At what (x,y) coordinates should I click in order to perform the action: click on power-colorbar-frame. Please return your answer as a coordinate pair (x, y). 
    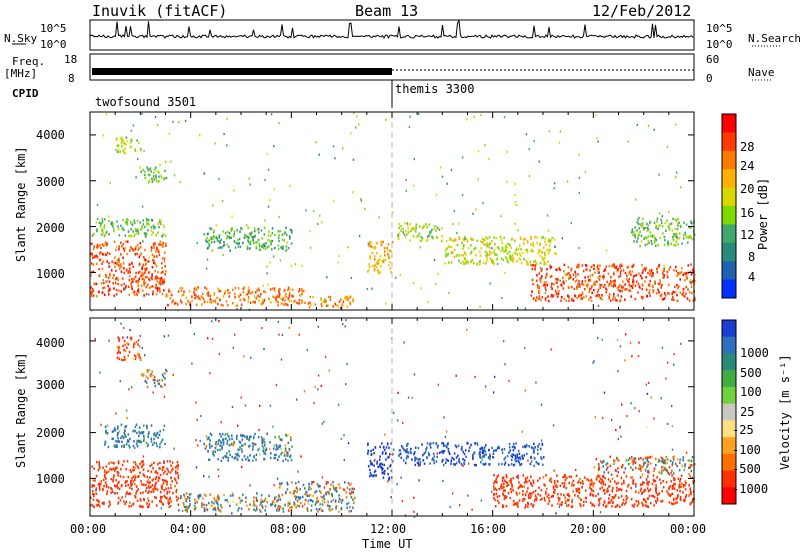
    Looking at the image, I should click on (729, 206).